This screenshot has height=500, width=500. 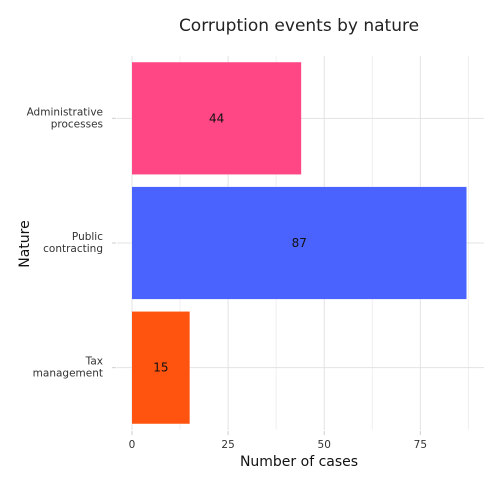 What do you see at coordinates (420, 445) in the screenshot?
I see `x-tick-label: 75` at bounding box center [420, 445].